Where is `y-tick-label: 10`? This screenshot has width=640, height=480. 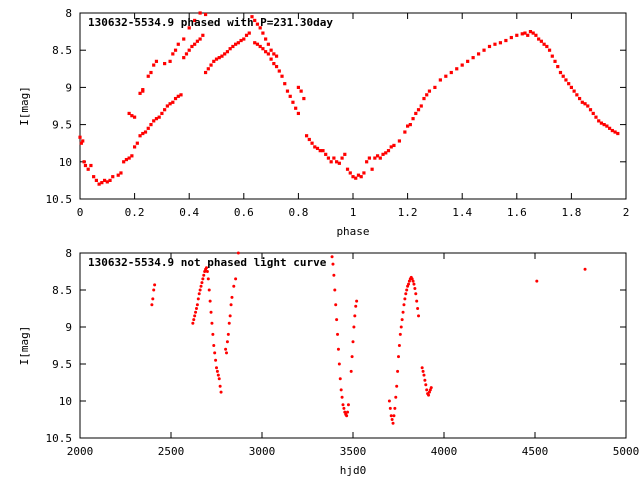 y-tick-label: 10 is located at coordinates (65, 401).